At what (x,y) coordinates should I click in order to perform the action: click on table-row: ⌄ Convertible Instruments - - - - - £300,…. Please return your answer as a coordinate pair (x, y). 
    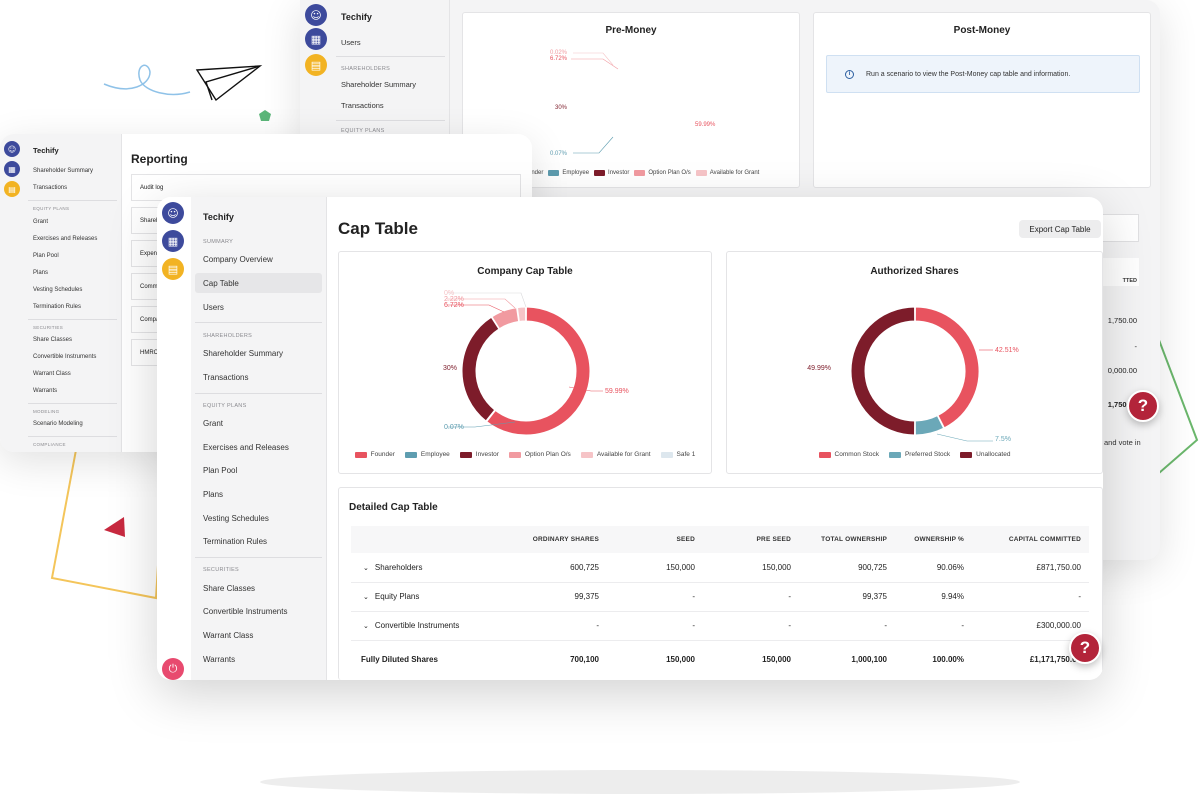
    Looking at the image, I should click on (720, 626).